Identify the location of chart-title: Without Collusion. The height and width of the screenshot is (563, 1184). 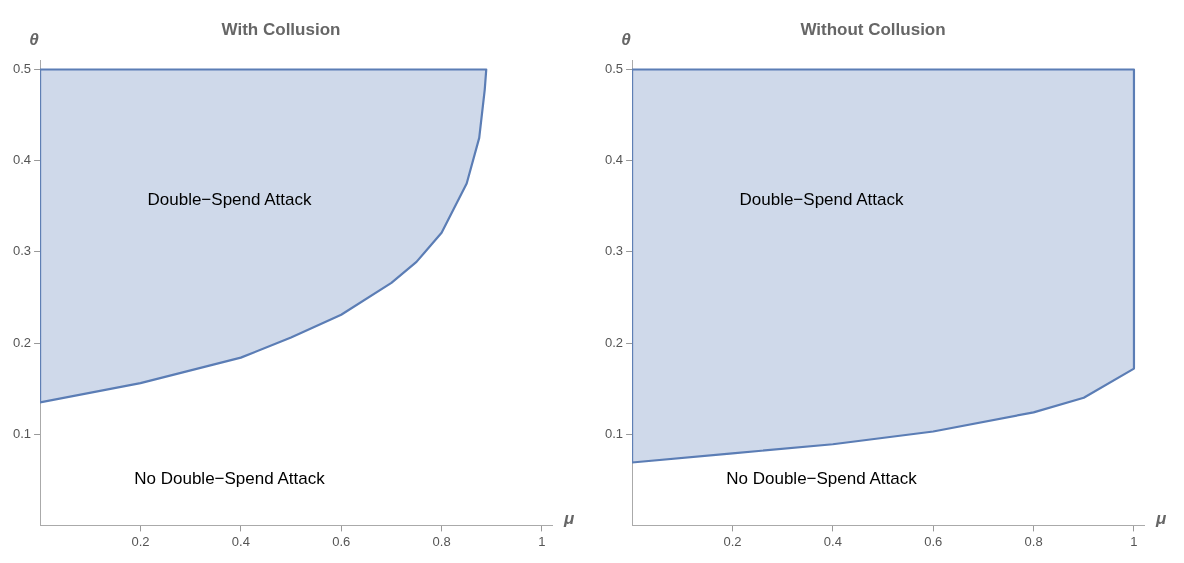
(873, 29).